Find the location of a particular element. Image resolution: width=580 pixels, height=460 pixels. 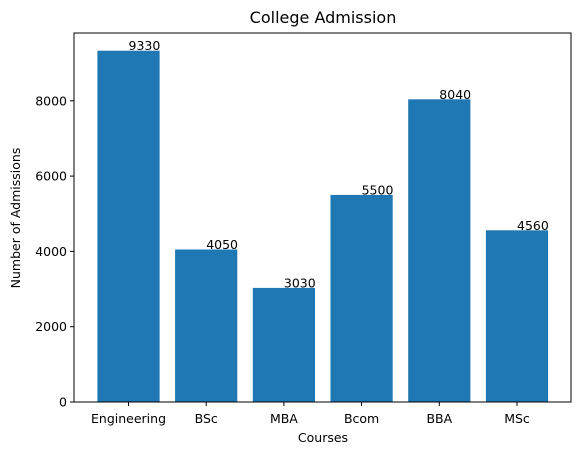

y-axis-label: Number of Admissions is located at coordinates (15, 218).